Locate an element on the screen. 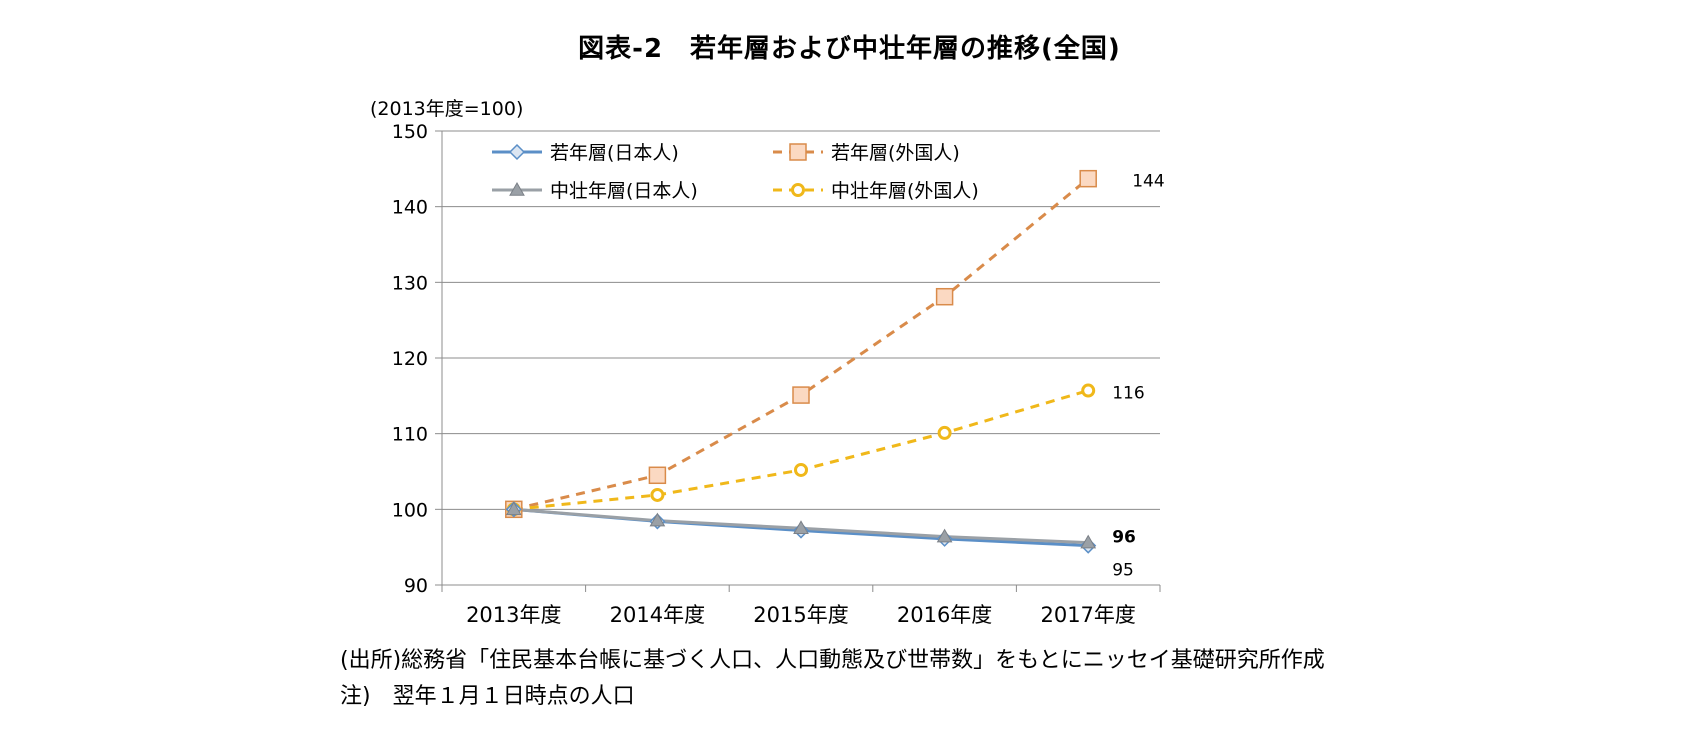  series-line is located at coordinates (801, 450).